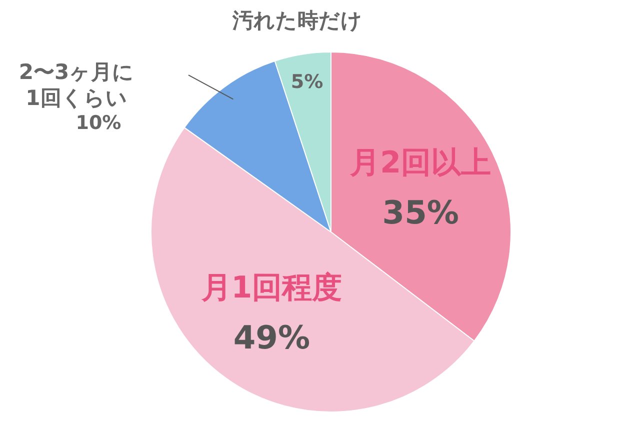  What do you see at coordinates (296, 20) in the screenshot?
I see `slice-label: 汚れた時だけ` at bounding box center [296, 20].